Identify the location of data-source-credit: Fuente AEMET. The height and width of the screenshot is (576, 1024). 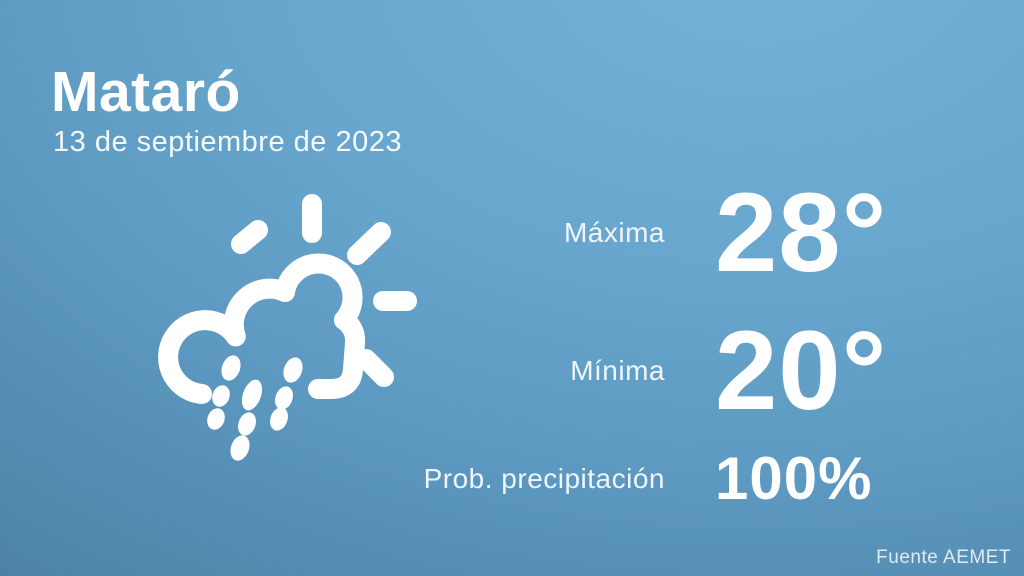
(943, 557).